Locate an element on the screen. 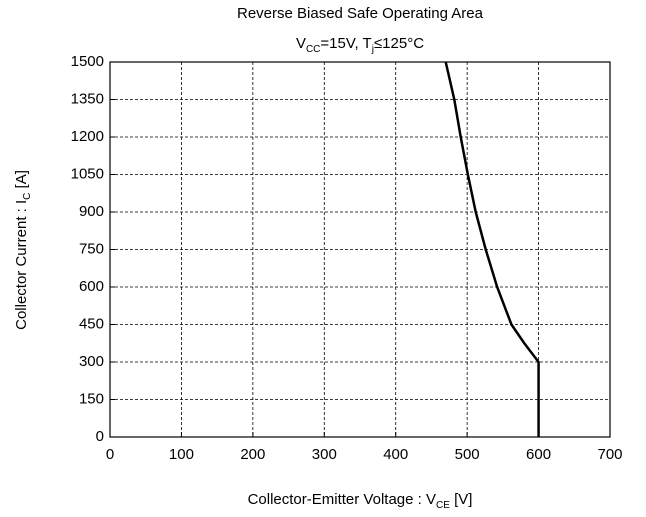  x-tick-label: 0 is located at coordinates (110, 454).